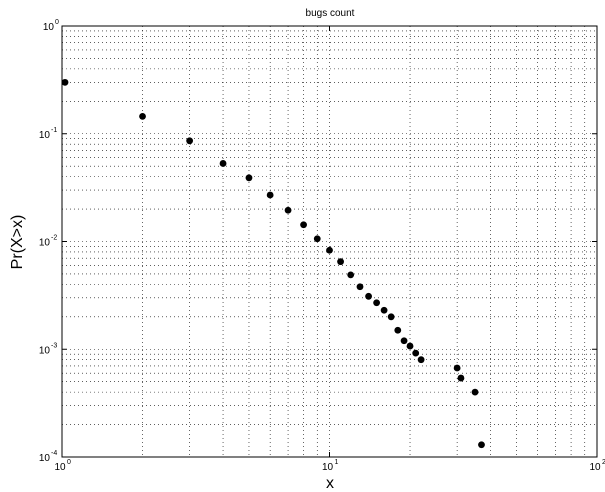  I want to click on y-tick-label: 10 -1, so click(48, 134).